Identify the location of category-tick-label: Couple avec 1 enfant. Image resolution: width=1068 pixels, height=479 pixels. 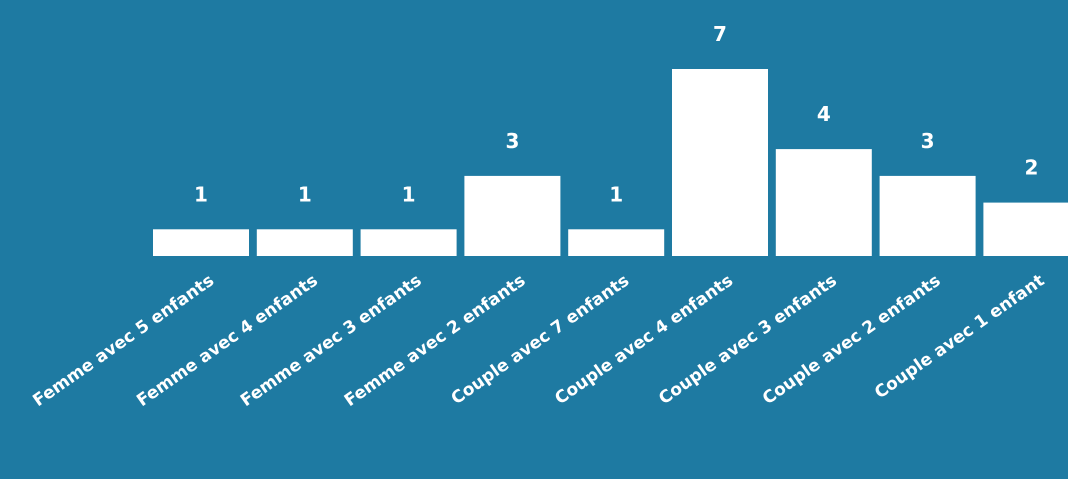
(959, 337).